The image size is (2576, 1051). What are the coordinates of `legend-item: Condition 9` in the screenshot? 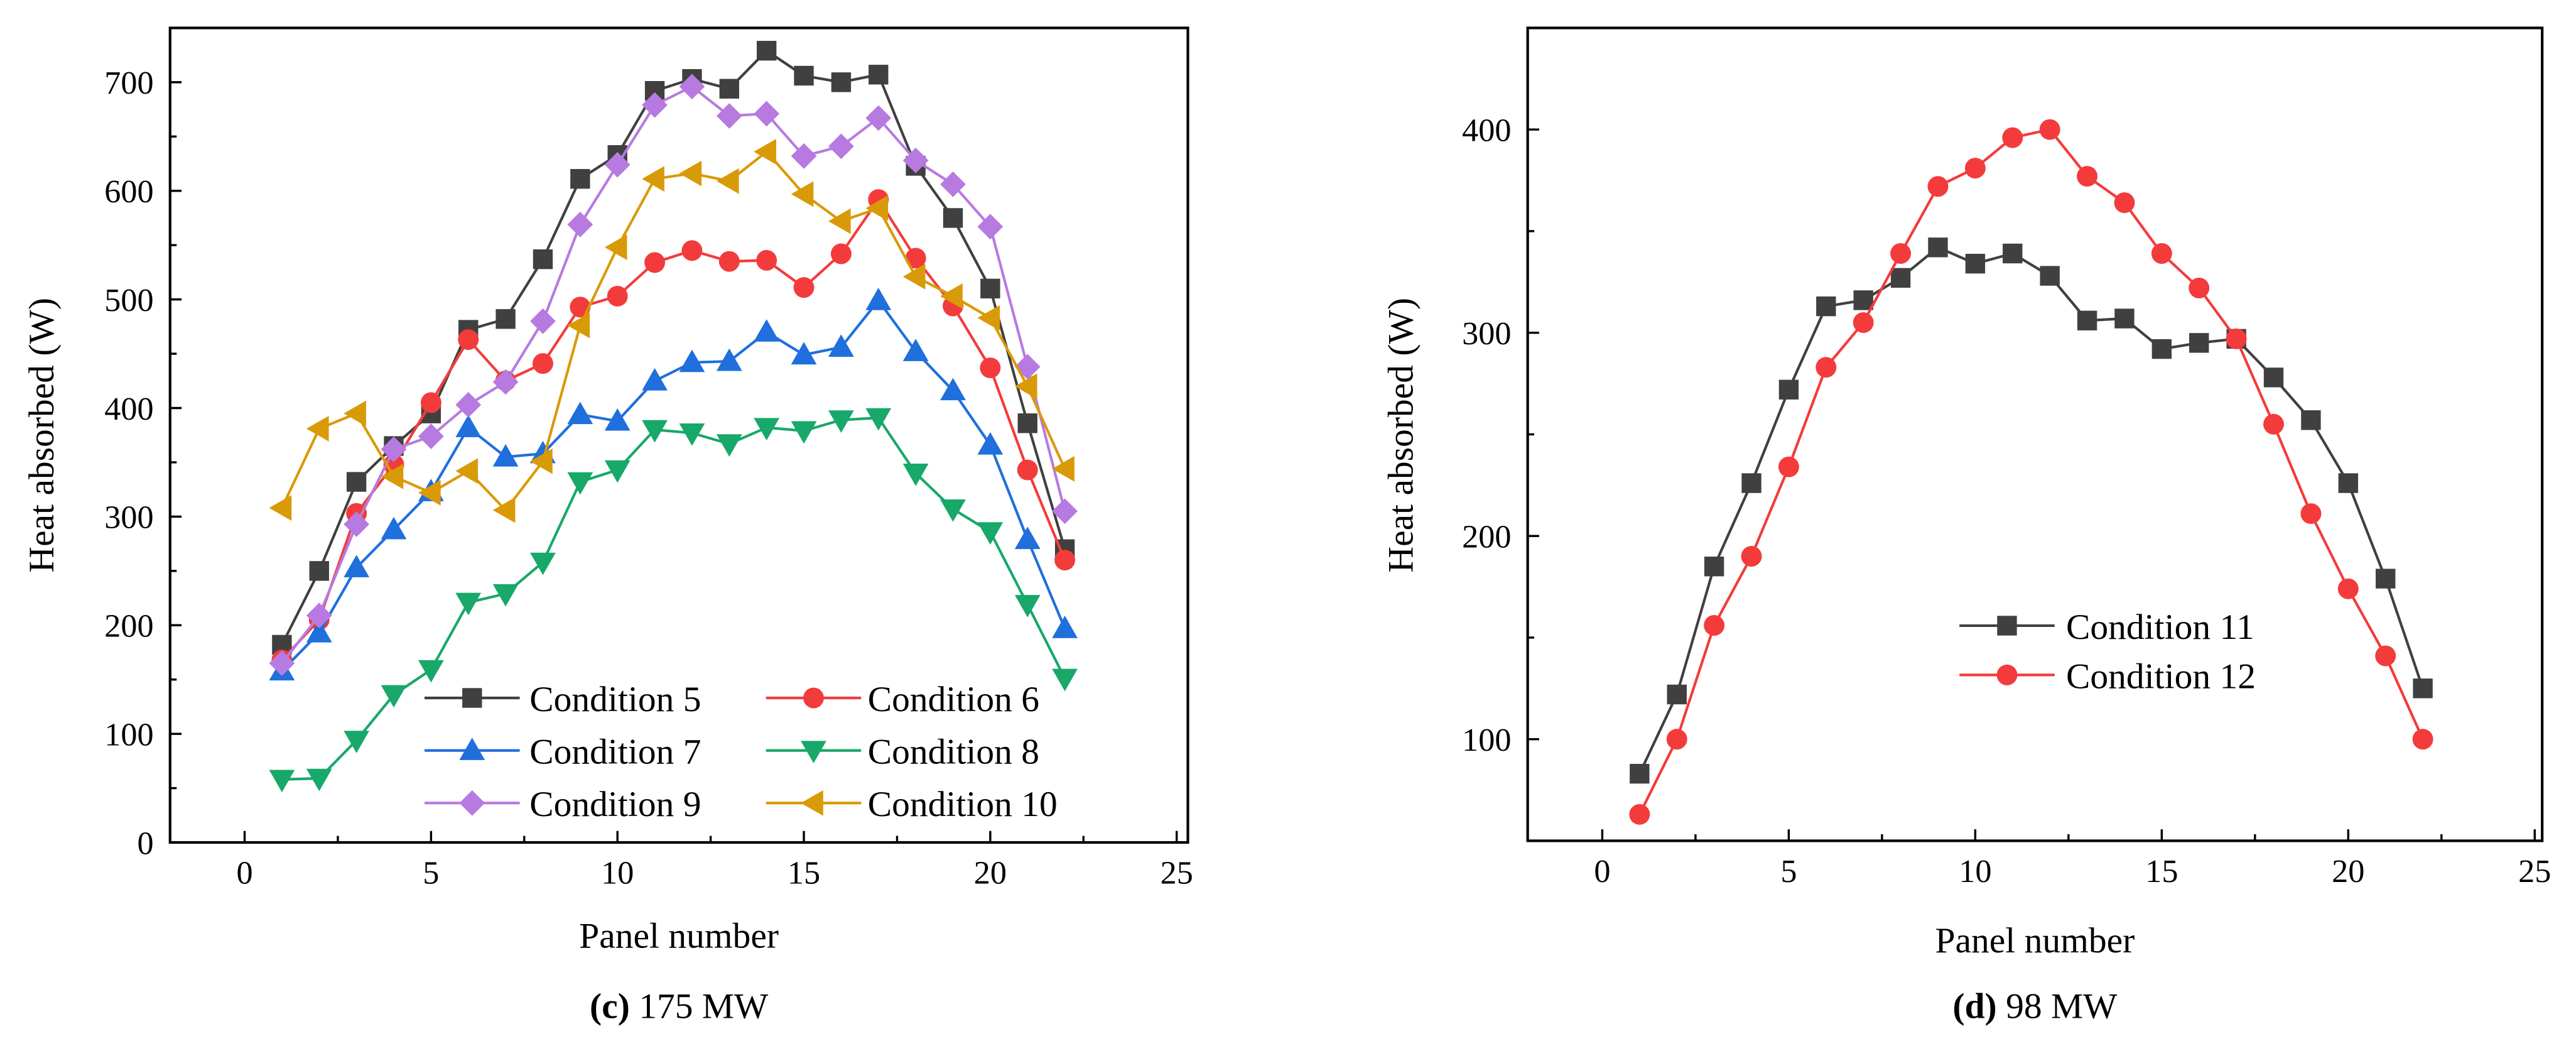 It's located at (563, 804).